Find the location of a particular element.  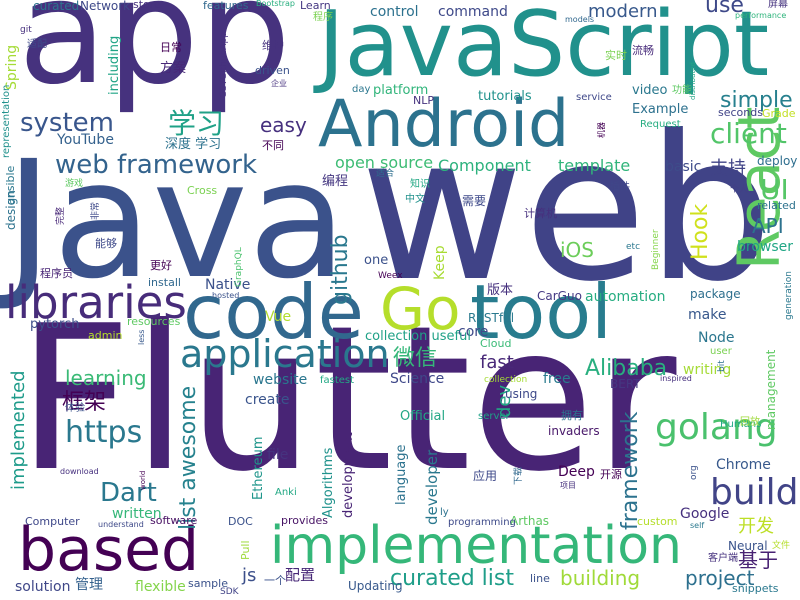

word-xiazai: 下载 is located at coordinates (519, 475).